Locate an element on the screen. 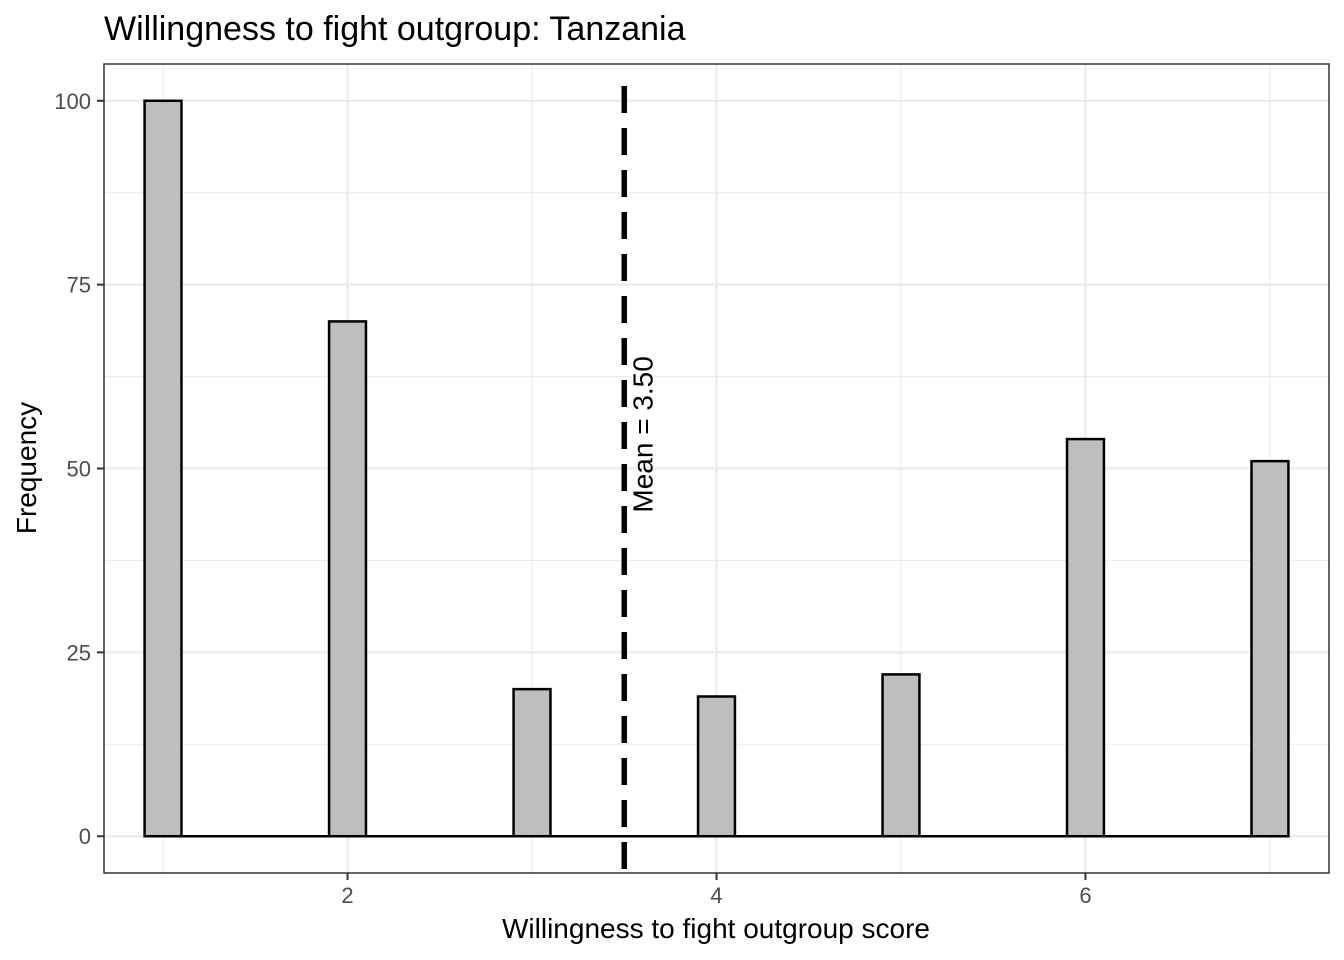  x-axis: 2 4 6 is located at coordinates (716, 890).